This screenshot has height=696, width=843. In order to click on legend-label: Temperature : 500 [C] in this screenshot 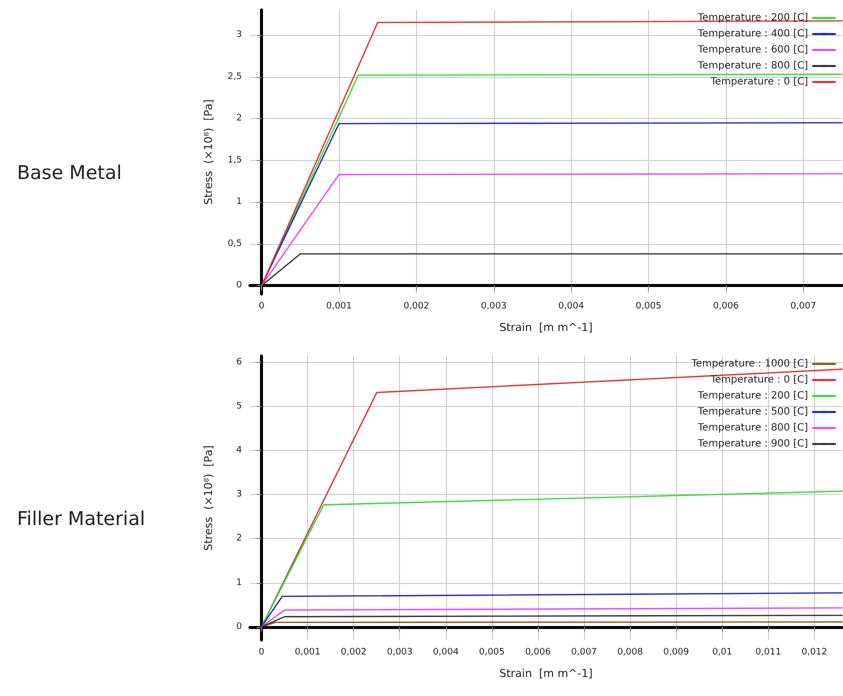, I will do `click(752, 412)`.